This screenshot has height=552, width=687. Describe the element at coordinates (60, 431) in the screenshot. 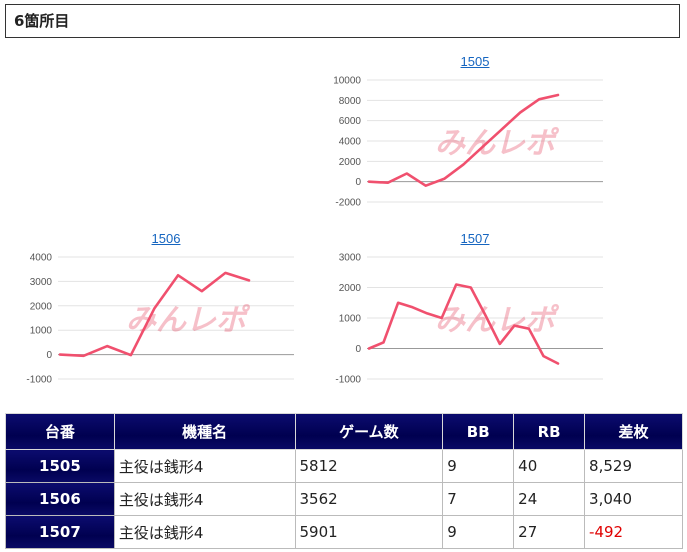

I see `header-unit-number: 台番` at that location.